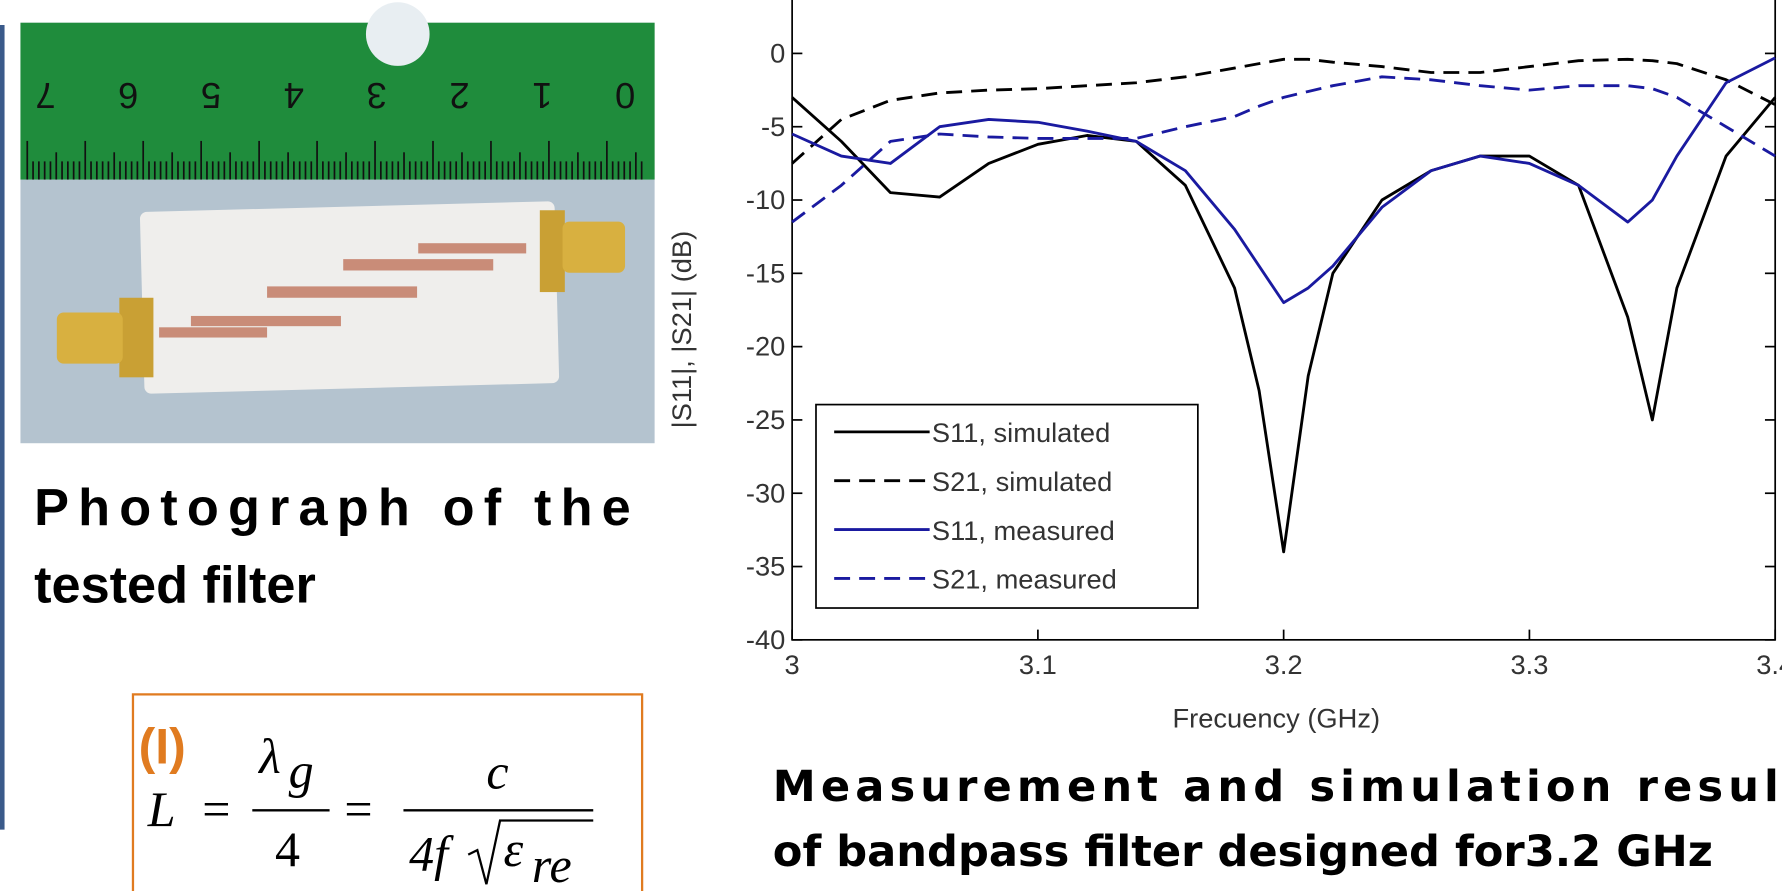 The height and width of the screenshot is (891, 1782). I want to click on ruler-hole, so click(397, 34).